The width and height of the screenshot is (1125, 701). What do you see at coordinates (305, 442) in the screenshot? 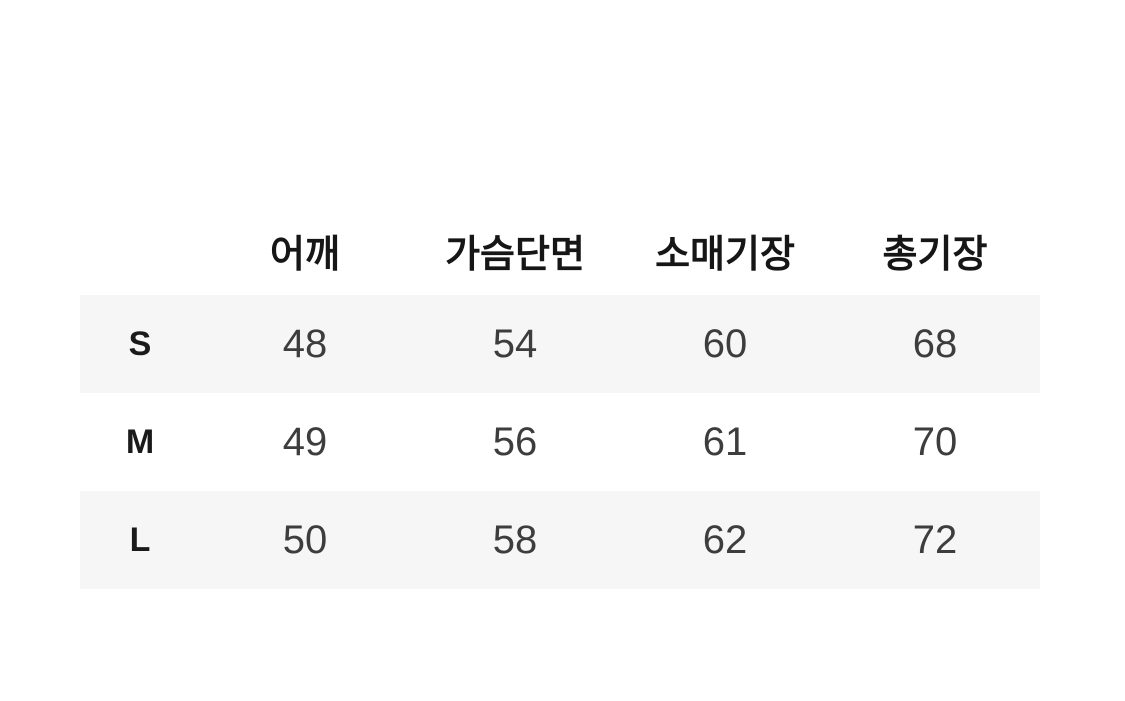
I see `measurement-value: 49` at bounding box center [305, 442].